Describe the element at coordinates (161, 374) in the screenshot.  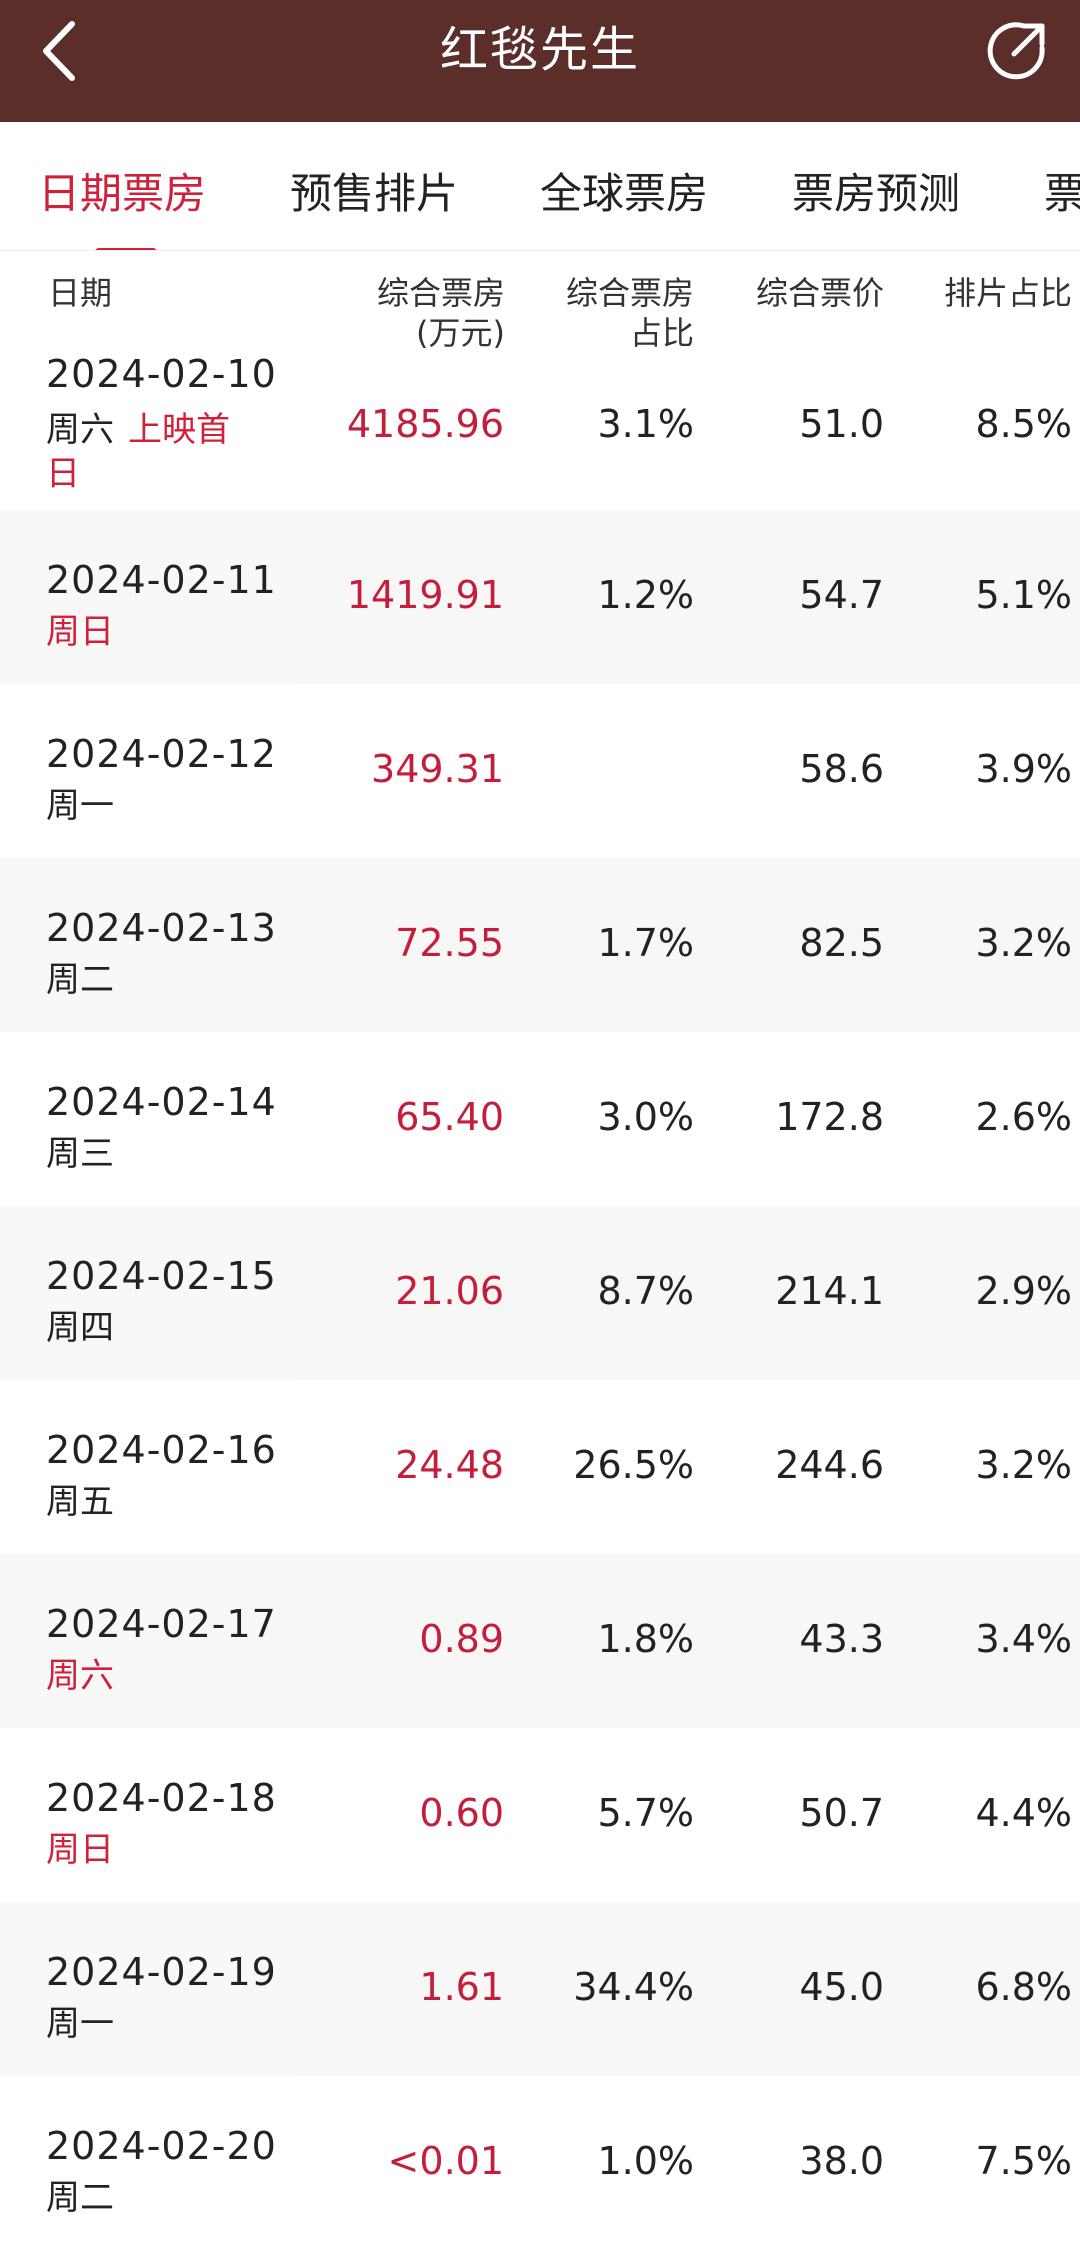
I see `row-date: 2024-02-10` at that location.